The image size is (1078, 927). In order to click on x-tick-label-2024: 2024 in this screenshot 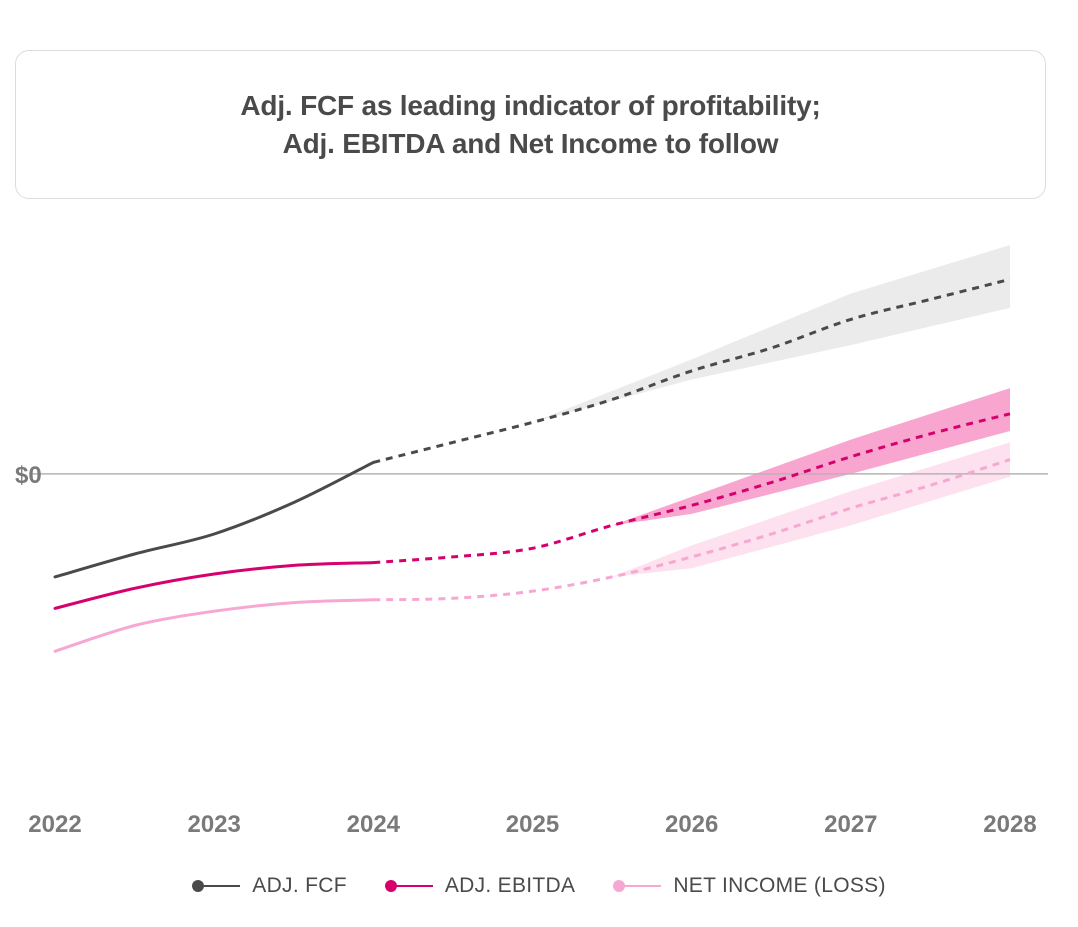, I will do `click(374, 824)`.